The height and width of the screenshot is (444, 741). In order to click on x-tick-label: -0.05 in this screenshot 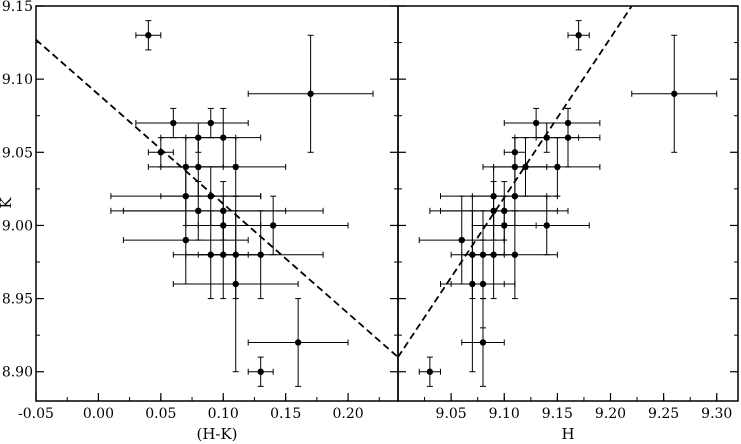, I will do `click(36, 414)`.